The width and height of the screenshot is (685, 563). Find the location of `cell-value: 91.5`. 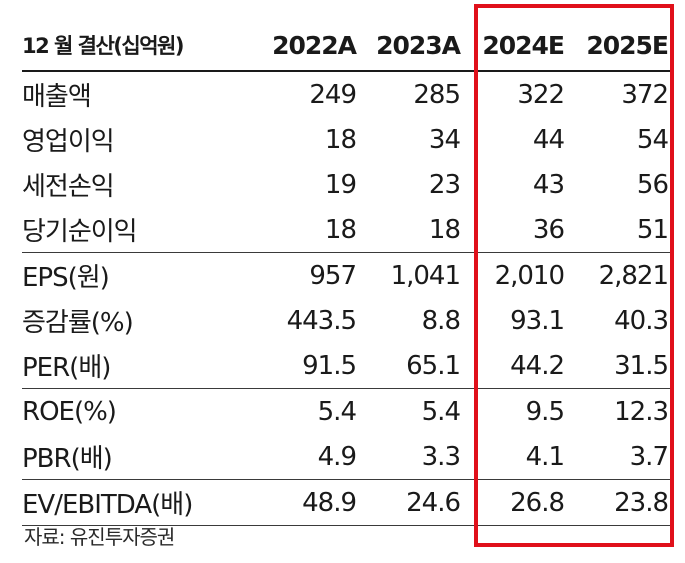

cell-value: 91.5 is located at coordinates (329, 365).